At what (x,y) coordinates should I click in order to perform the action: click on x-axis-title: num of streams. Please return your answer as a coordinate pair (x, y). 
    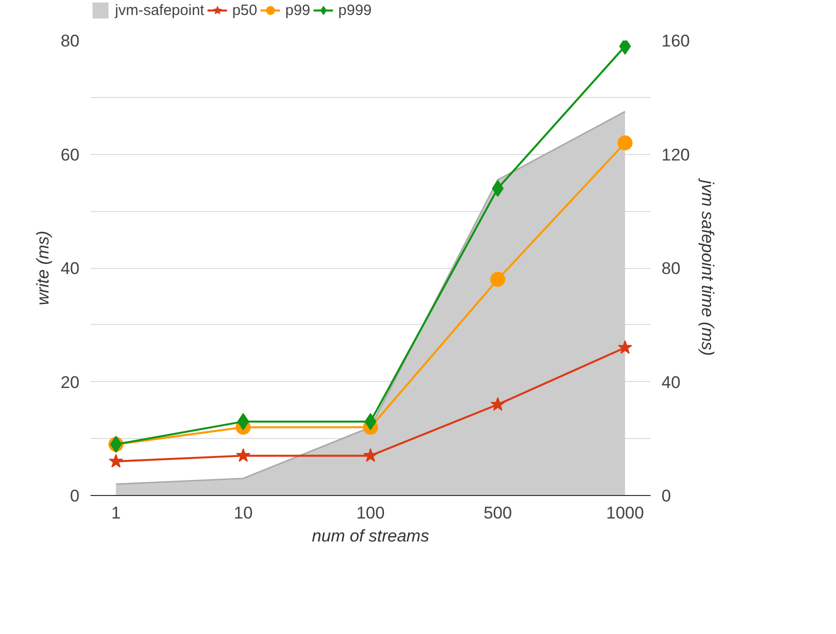
    Looking at the image, I should click on (371, 536).